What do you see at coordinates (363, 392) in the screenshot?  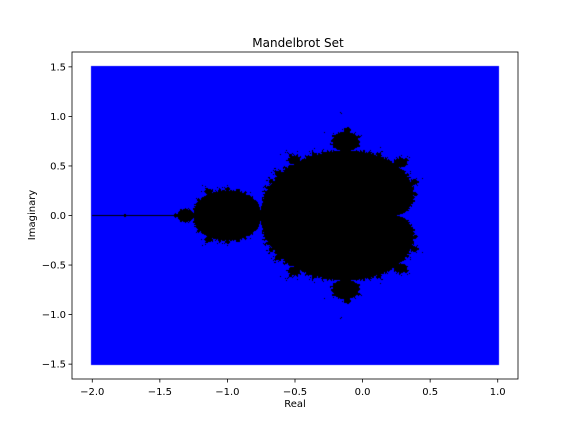 I see `x-tick-label: 0.0` at bounding box center [363, 392].